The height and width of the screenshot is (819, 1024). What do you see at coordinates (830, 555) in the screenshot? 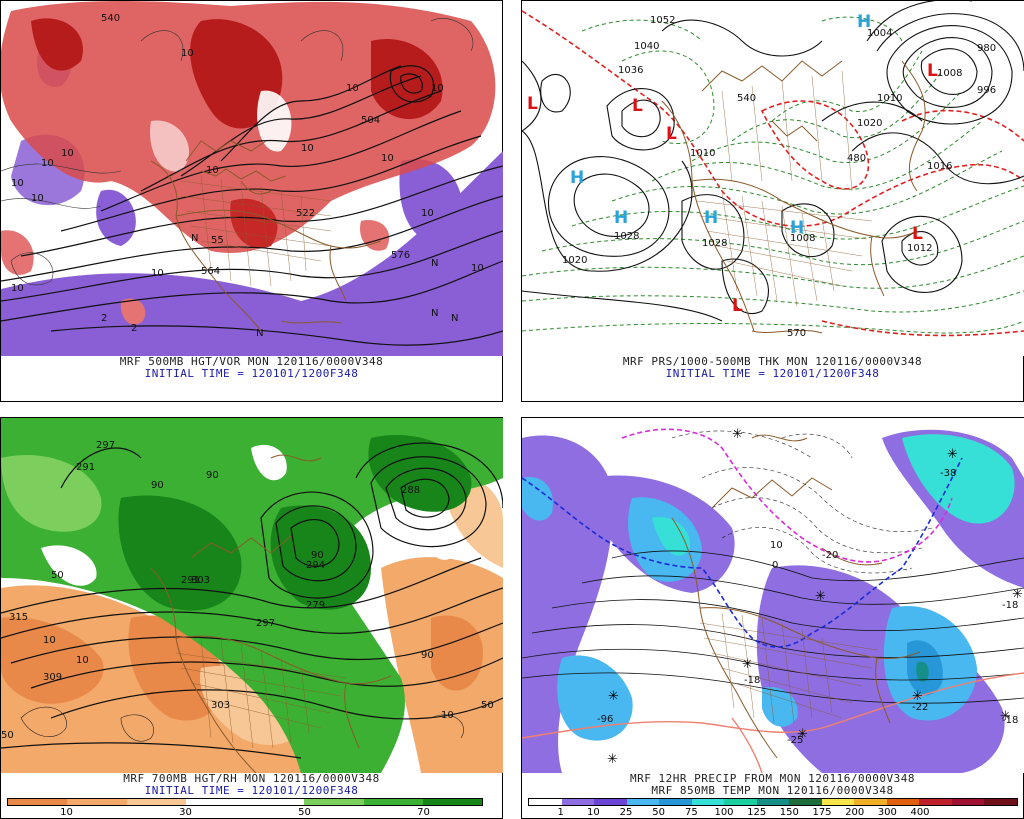
I see `map-label: -20` at bounding box center [830, 555].